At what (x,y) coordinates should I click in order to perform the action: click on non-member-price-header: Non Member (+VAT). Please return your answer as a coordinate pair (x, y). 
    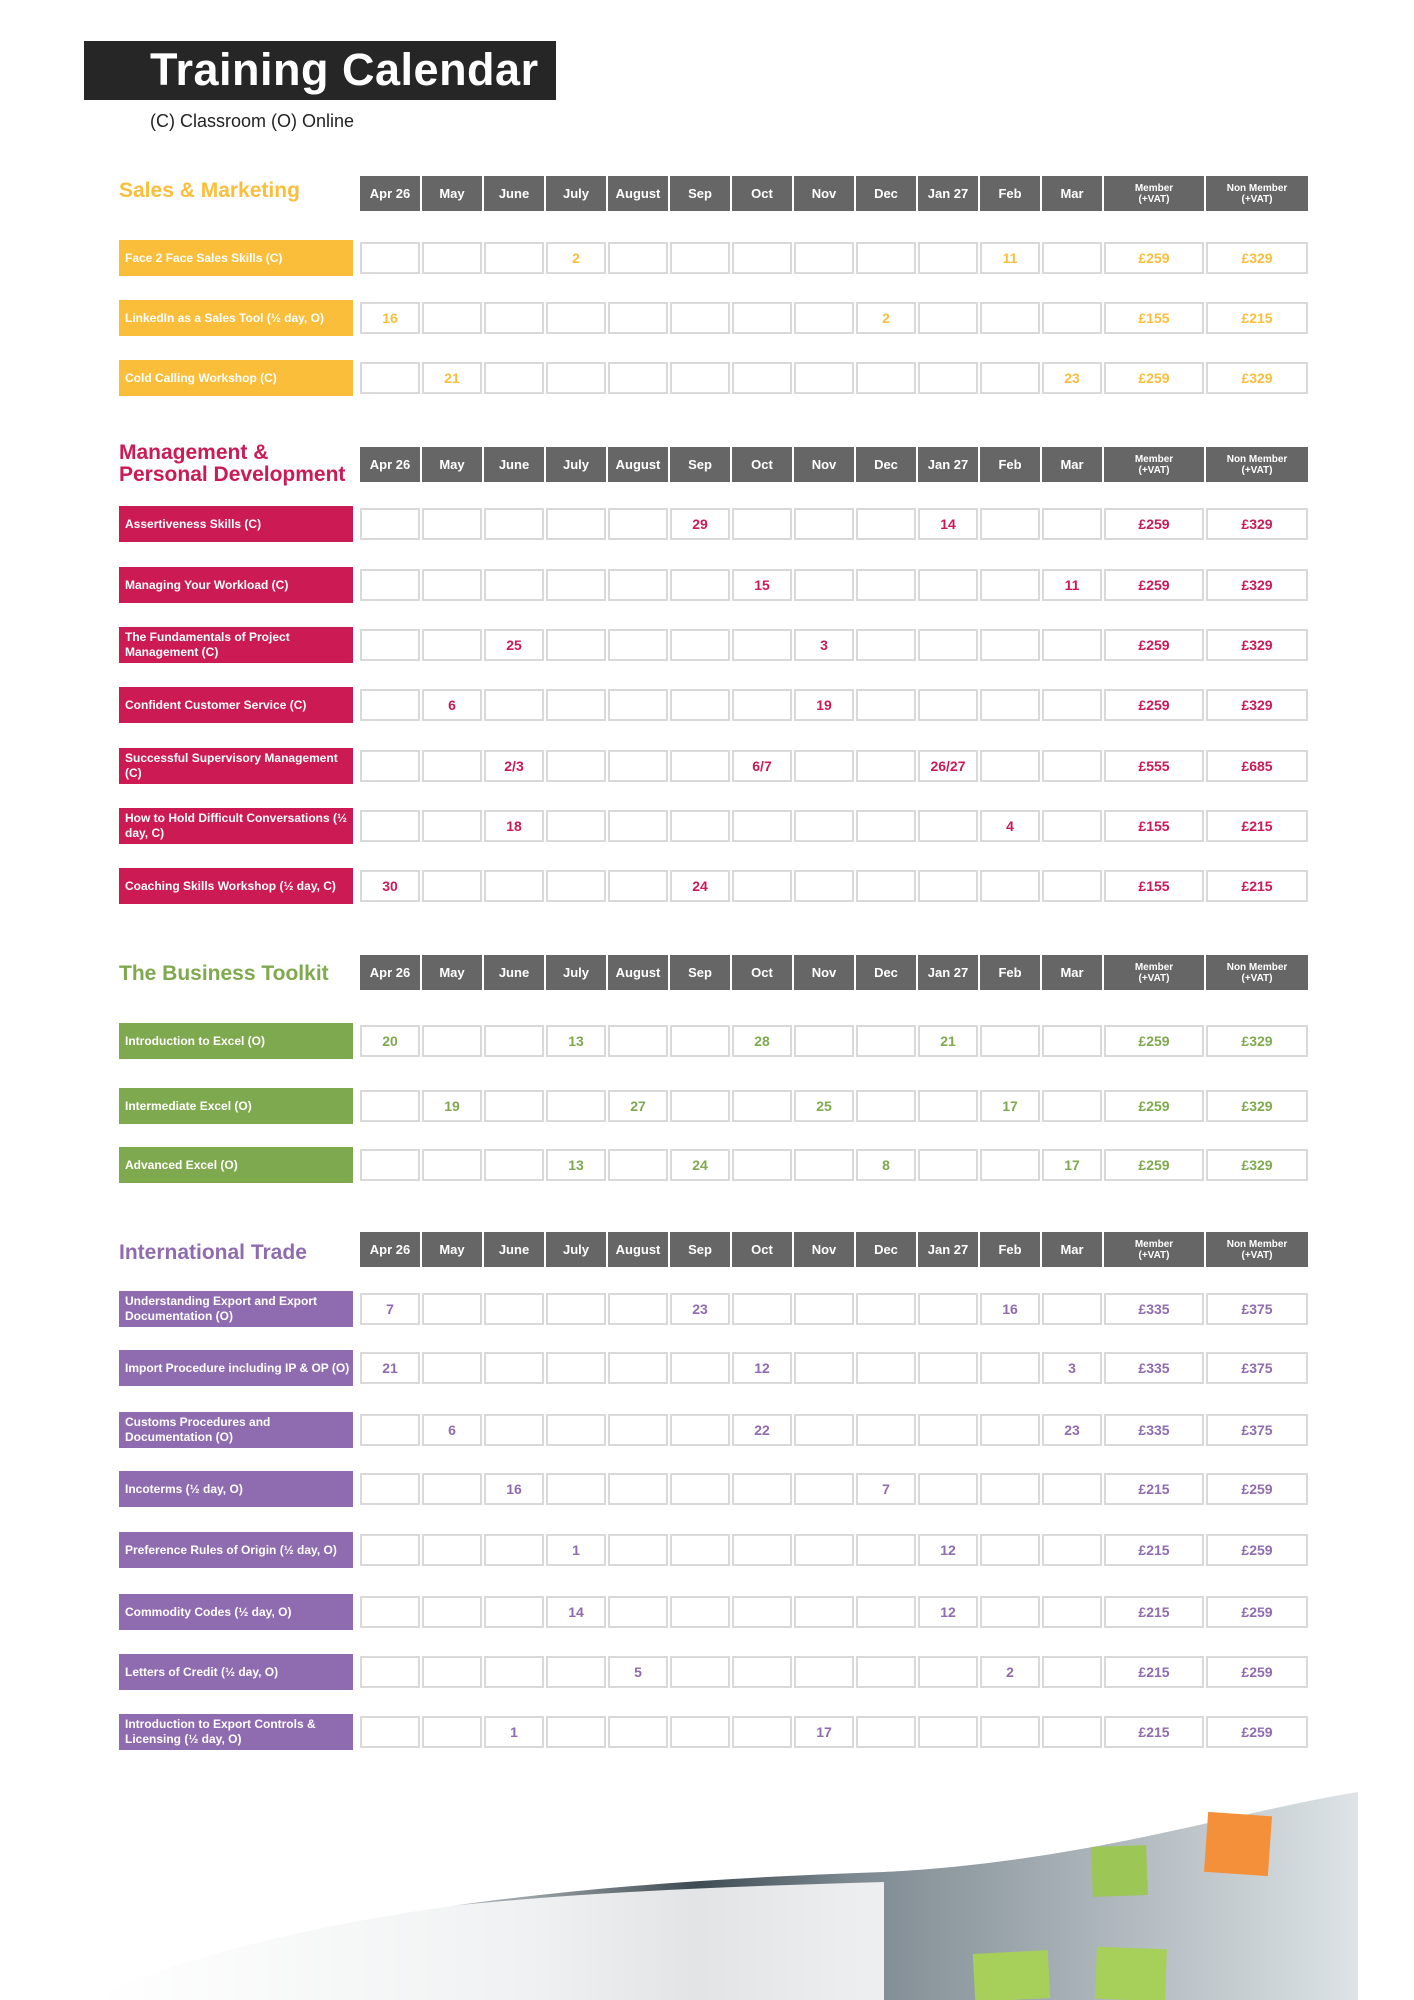
    Looking at the image, I should click on (1257, 464).